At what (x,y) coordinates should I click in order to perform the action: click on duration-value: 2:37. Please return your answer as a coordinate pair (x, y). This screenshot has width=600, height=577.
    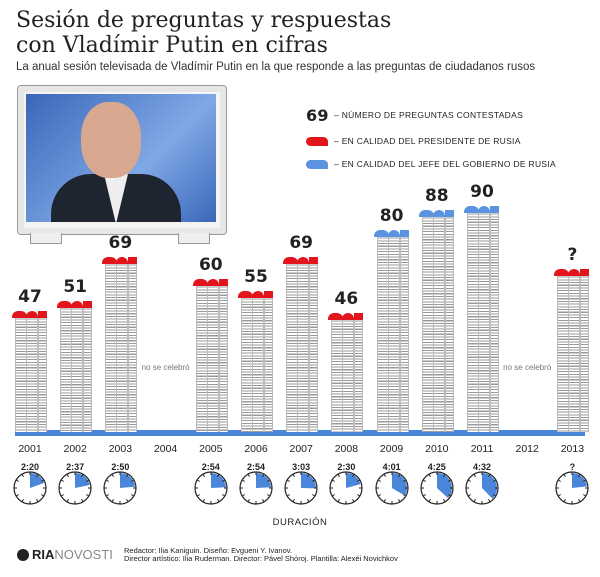
    Looking at the image, I should click on (75, 467).